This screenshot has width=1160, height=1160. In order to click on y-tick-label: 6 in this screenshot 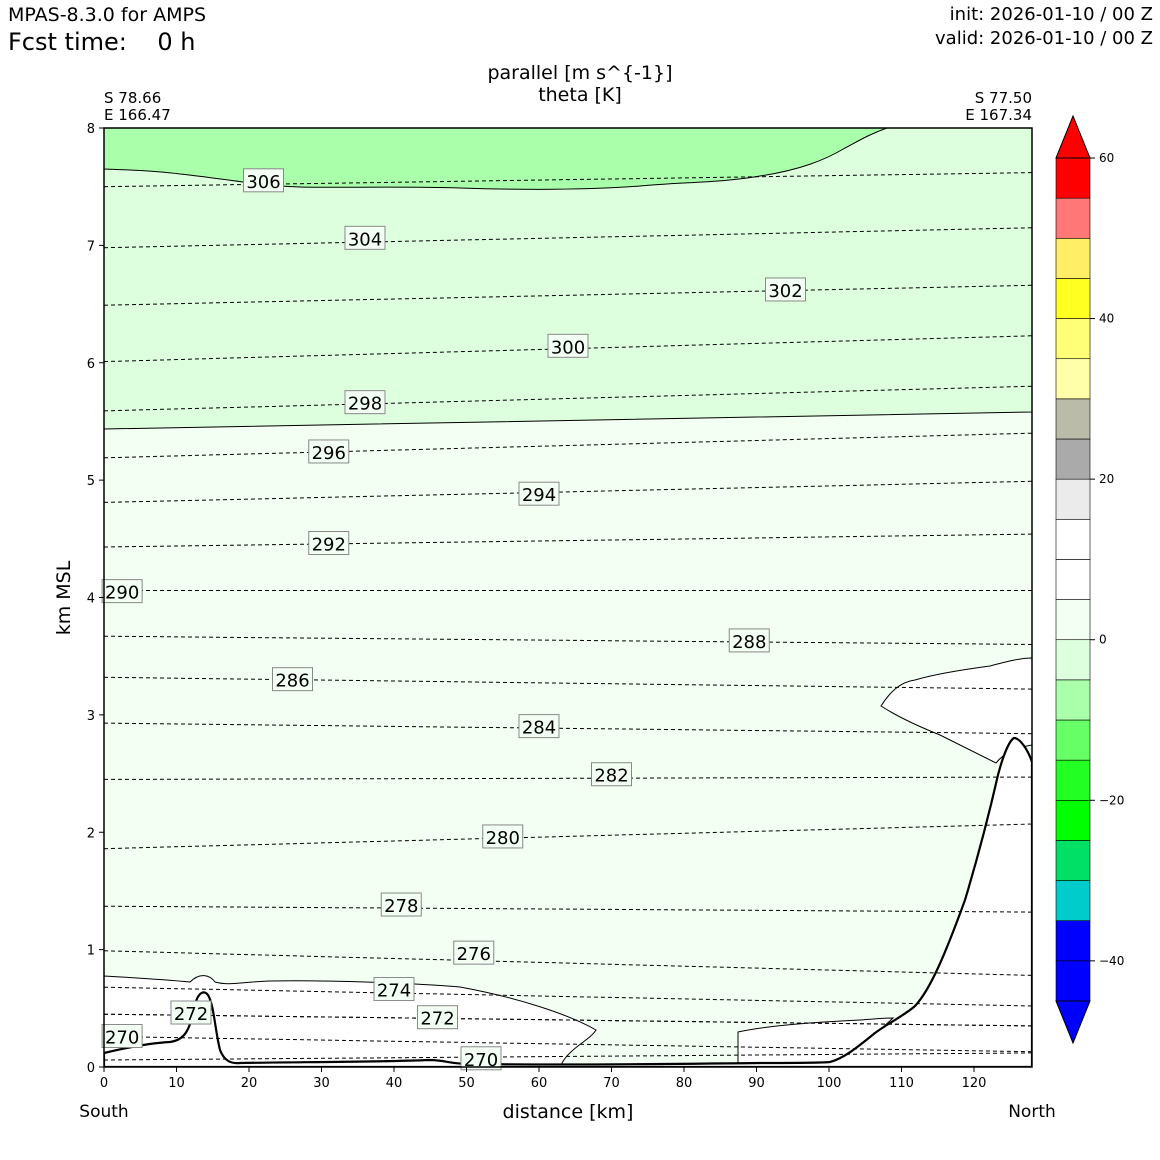, I will do `click(91, 364)`.